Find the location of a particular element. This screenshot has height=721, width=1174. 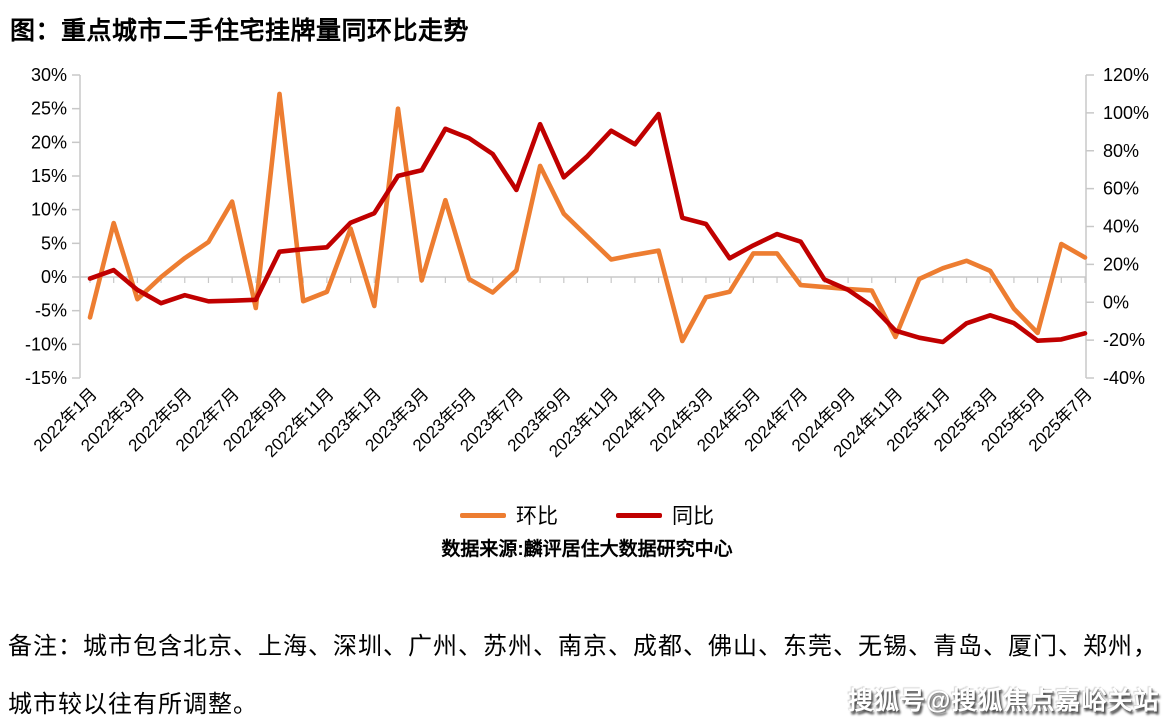

left-axis-tick-label: -10% is located at coordinates (46, 344).